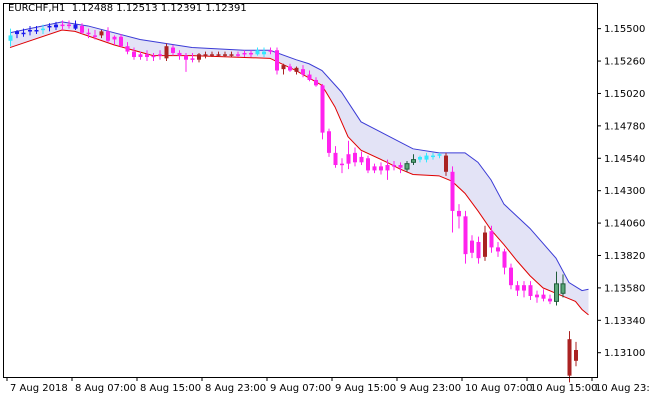  What do you see at coordinates (170, 388) in the screenshot?
I see `x-tick-label: 8 Aug 15:00` at bounding box center [170, 388].